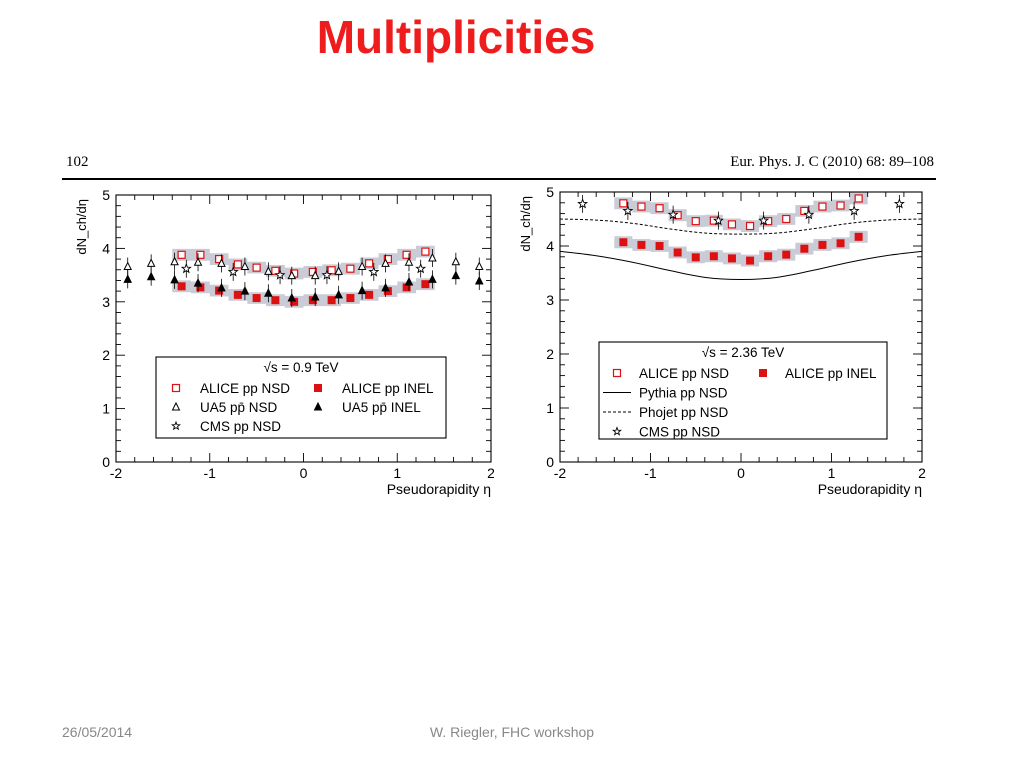 The width and height of the screenshot is (1024, 768). Describe the element at coordinates (300, 367) in the screenshot. I see `legend-title: √s = 0.9 TeV` at that location.